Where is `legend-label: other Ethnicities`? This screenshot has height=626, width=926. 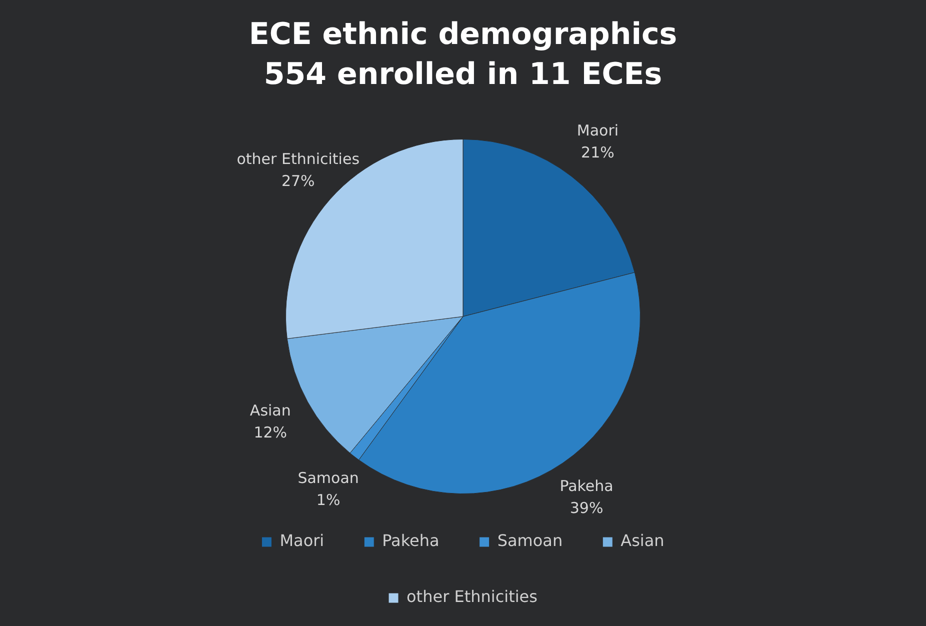
legend-label: other Ethnicities is located at coordinates (472, 596).